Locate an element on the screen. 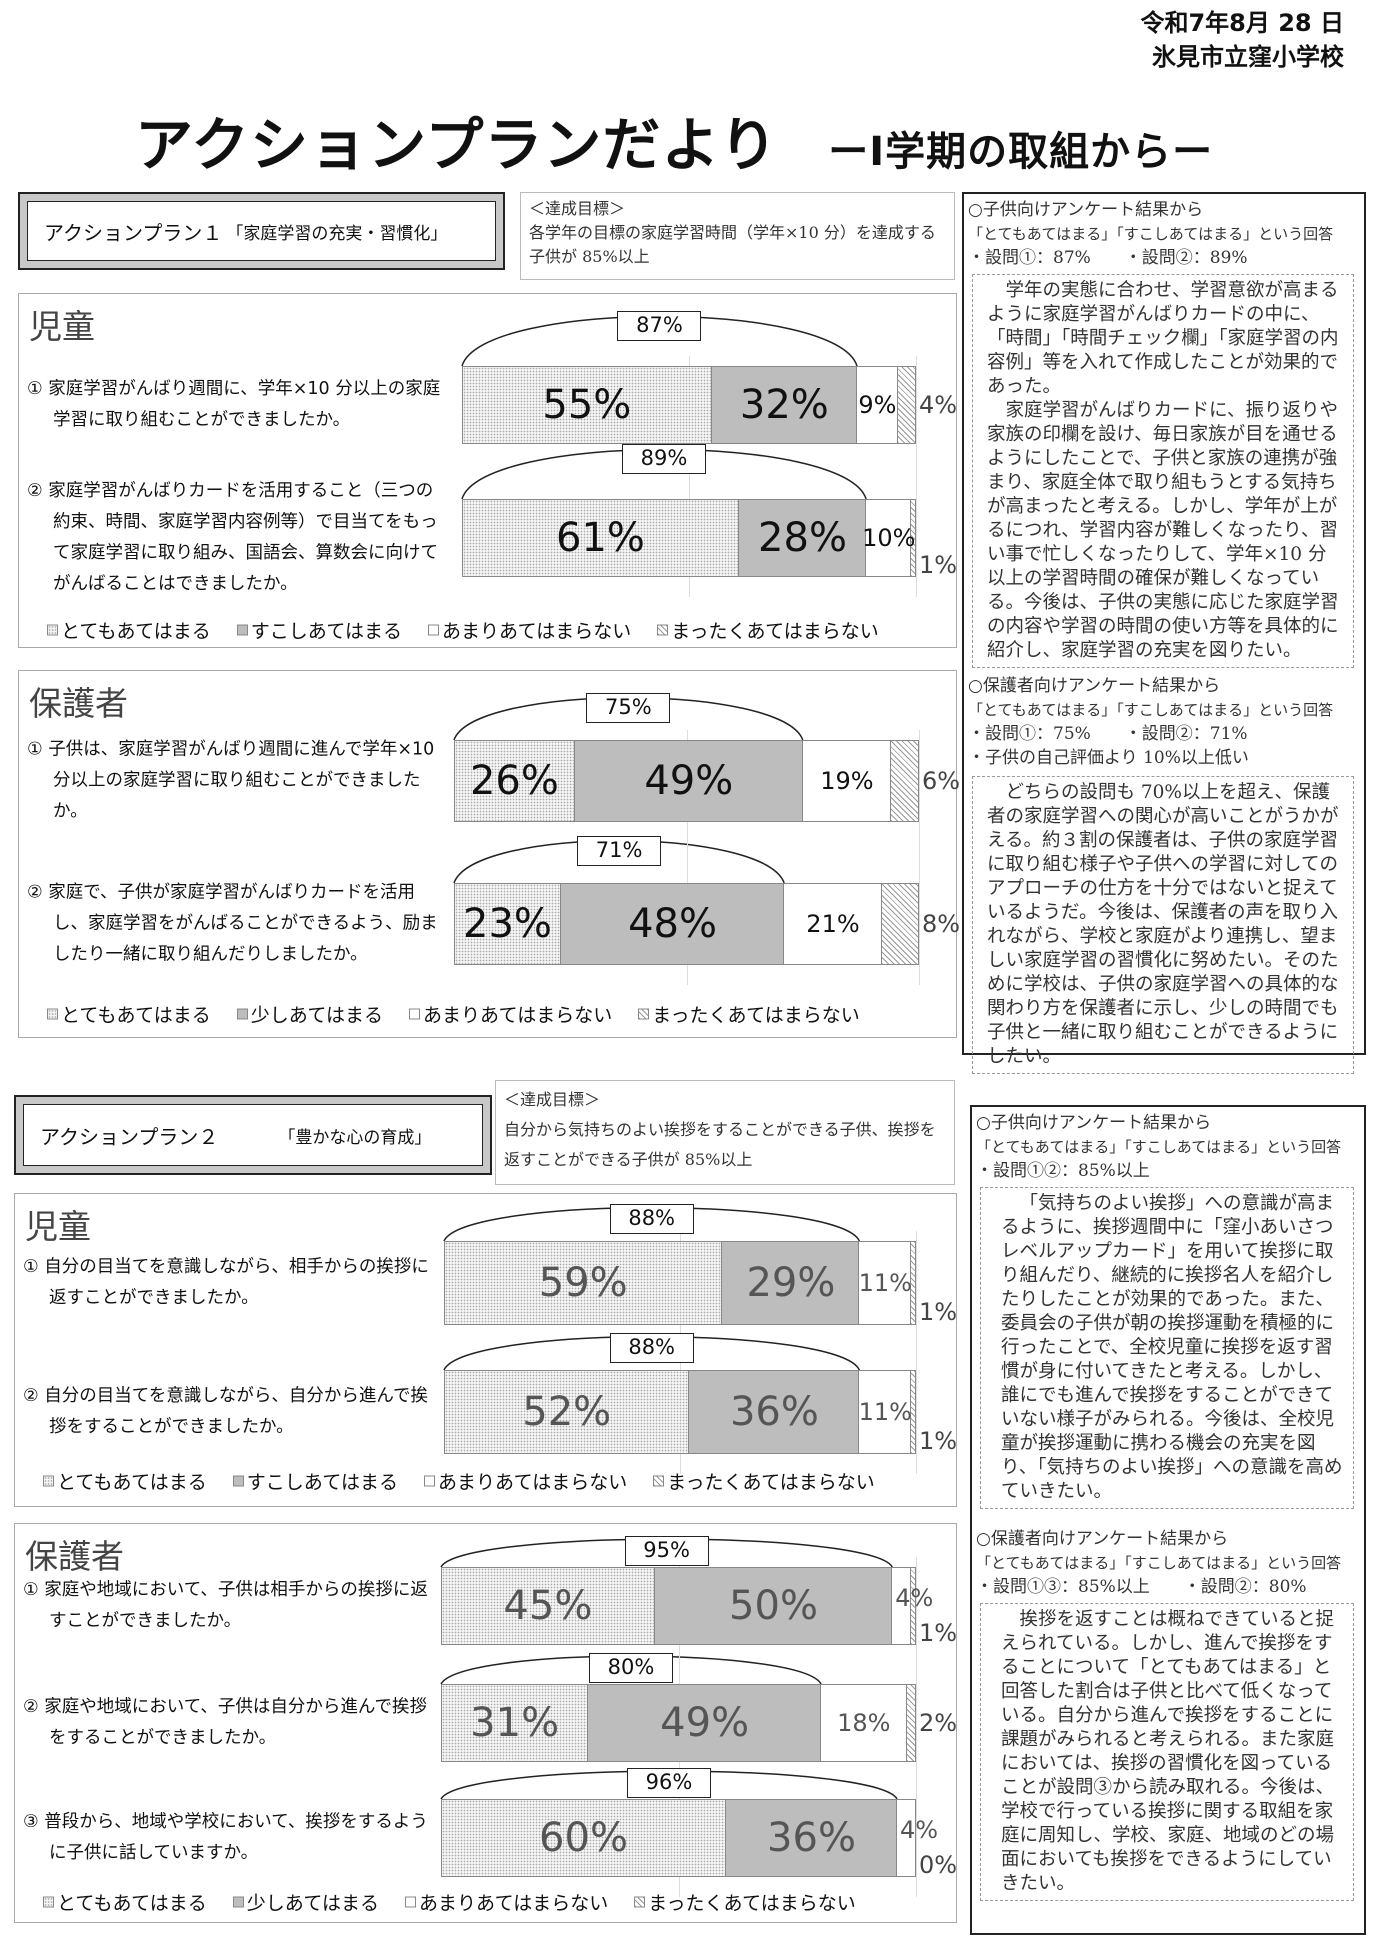 Image resolution: width=1376 pixels, height=1940 pixels. total-label: 89% is located at coordinates (664, 459).